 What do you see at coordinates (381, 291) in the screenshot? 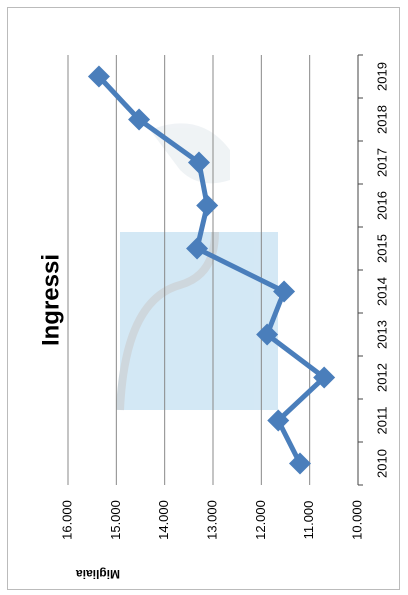
I see `x-tick-label: 2014` at bounding box center [381, 291].